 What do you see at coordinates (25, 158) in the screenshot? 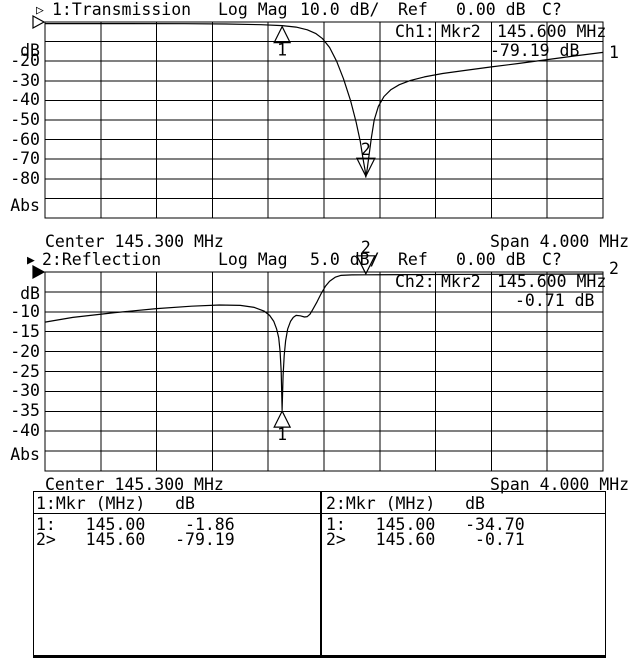
I see `y-axis-label: -70` at bounding box center [25, 158].